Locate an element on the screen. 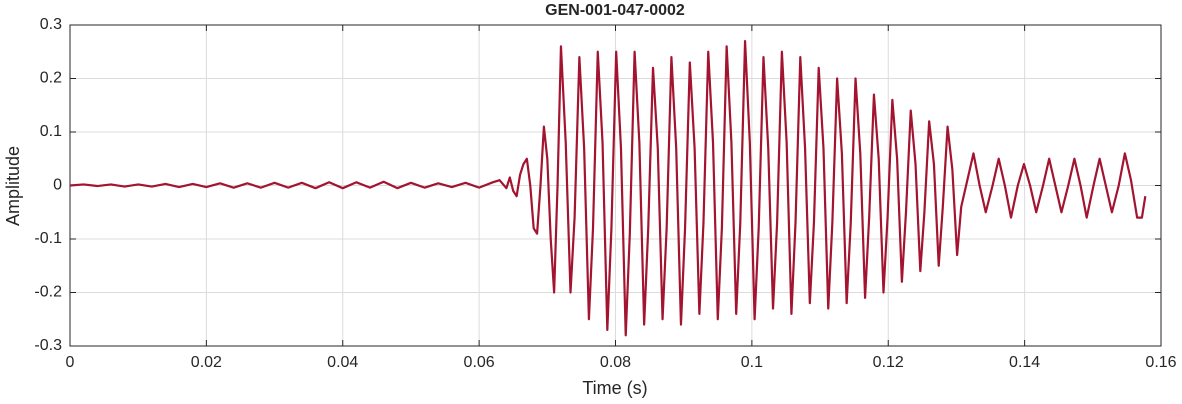  x-axis-label: Time (s) is located at coordinates (614, 388).